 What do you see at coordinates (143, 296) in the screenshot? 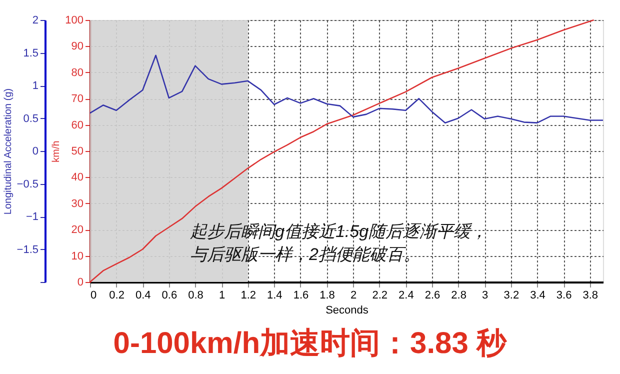
I see `x-tick-label: 0.4` at bounding box center [143, 296].